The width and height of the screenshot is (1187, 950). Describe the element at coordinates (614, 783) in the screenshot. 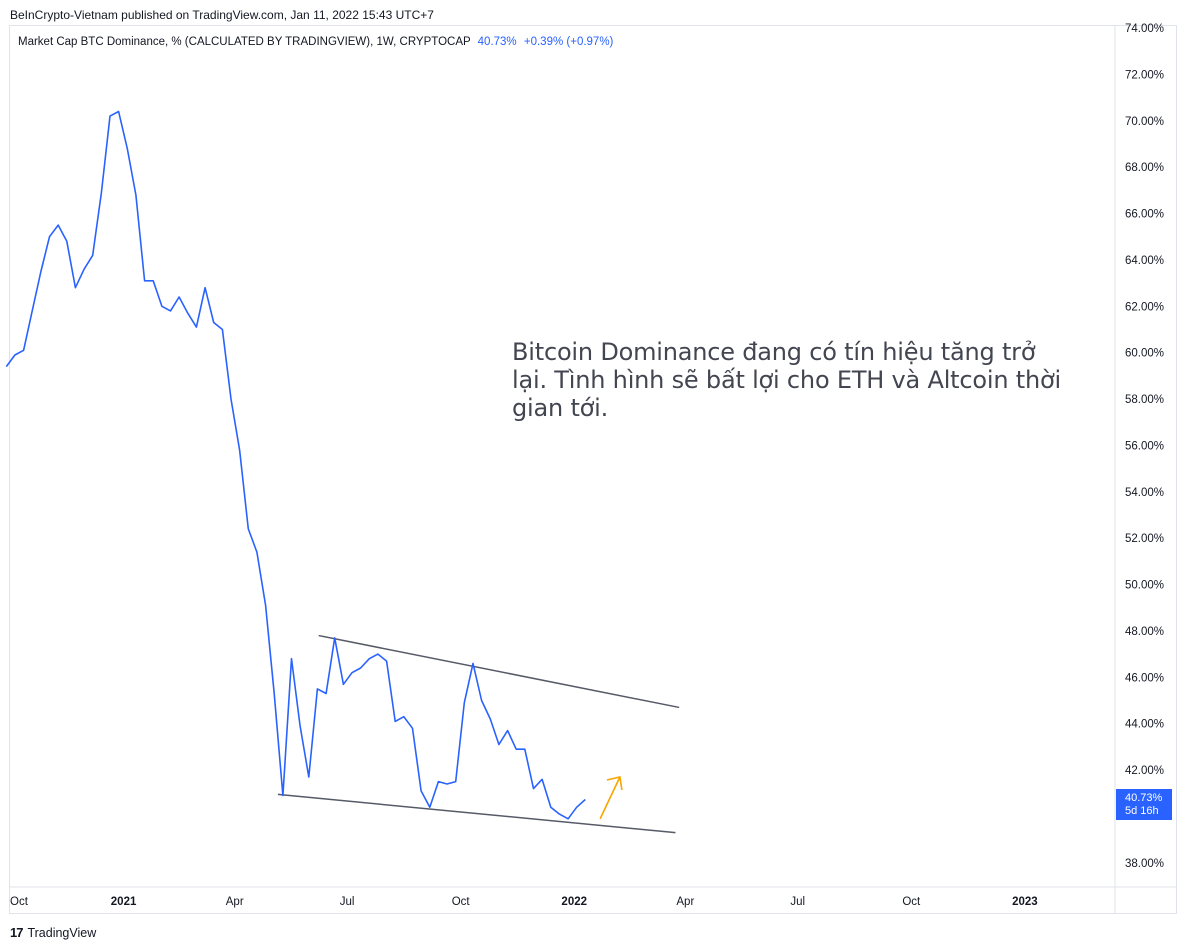

I see `arrow-head-icon` at that location.